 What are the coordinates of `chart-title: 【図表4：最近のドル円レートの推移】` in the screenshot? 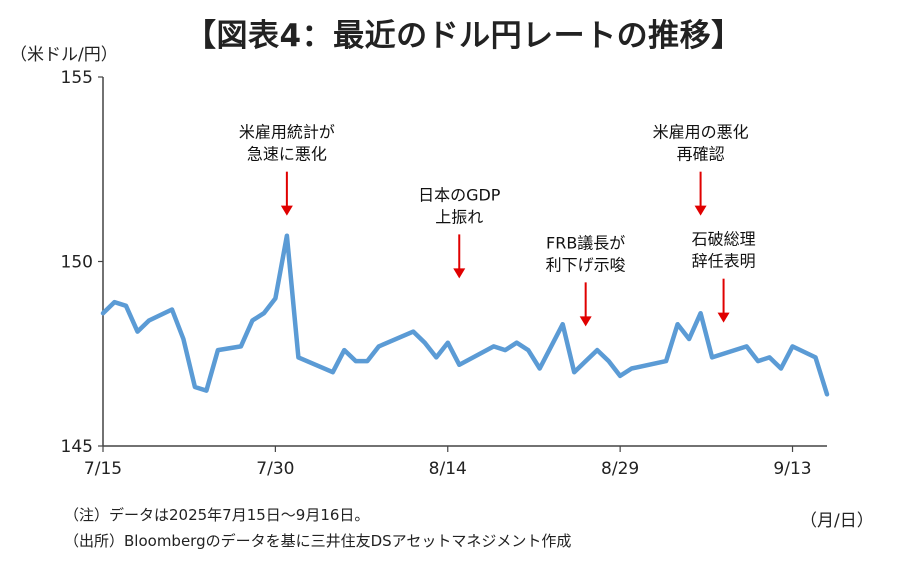 It's located at (464, 36).